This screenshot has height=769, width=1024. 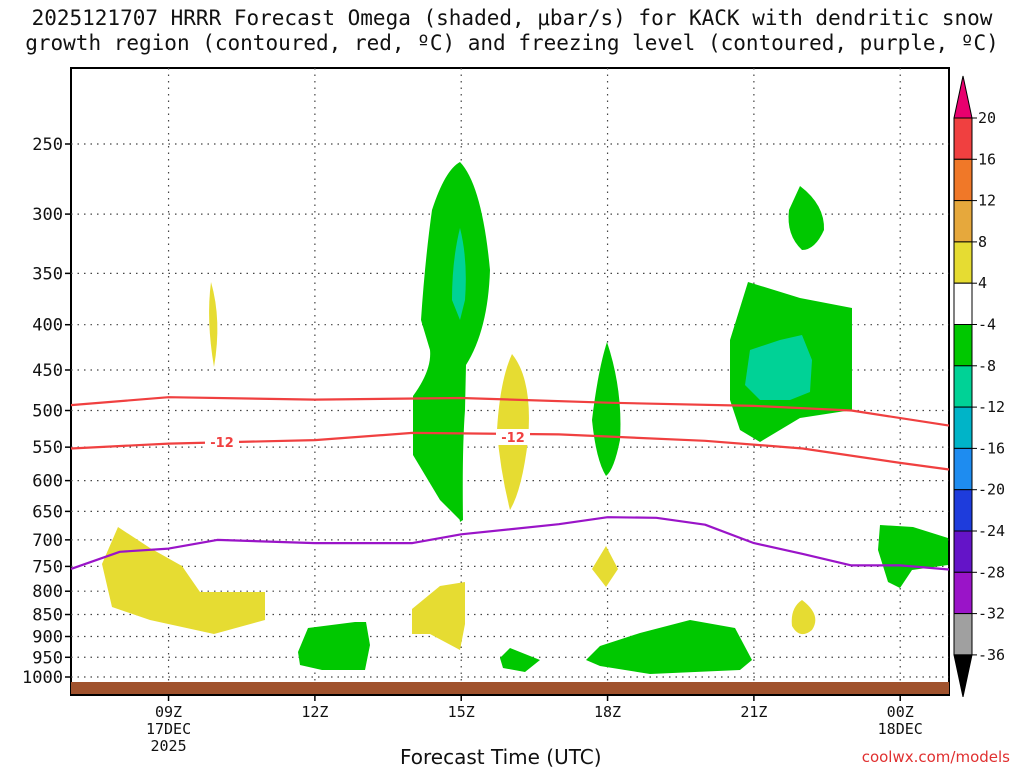 What do you see at coordinates (47, 592) in the screenshot?
I see `y-tick-label: 800` at bounding box center [47, 592].